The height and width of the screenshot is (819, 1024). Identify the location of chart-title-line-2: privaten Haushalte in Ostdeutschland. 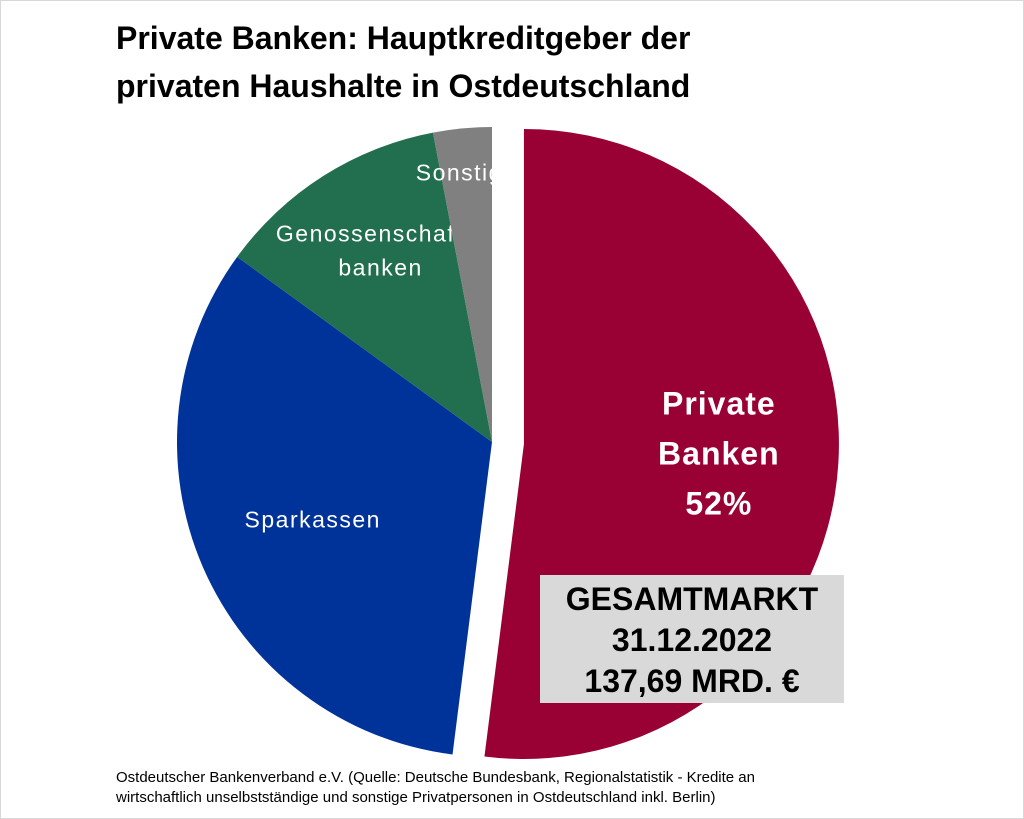
(403, 86).